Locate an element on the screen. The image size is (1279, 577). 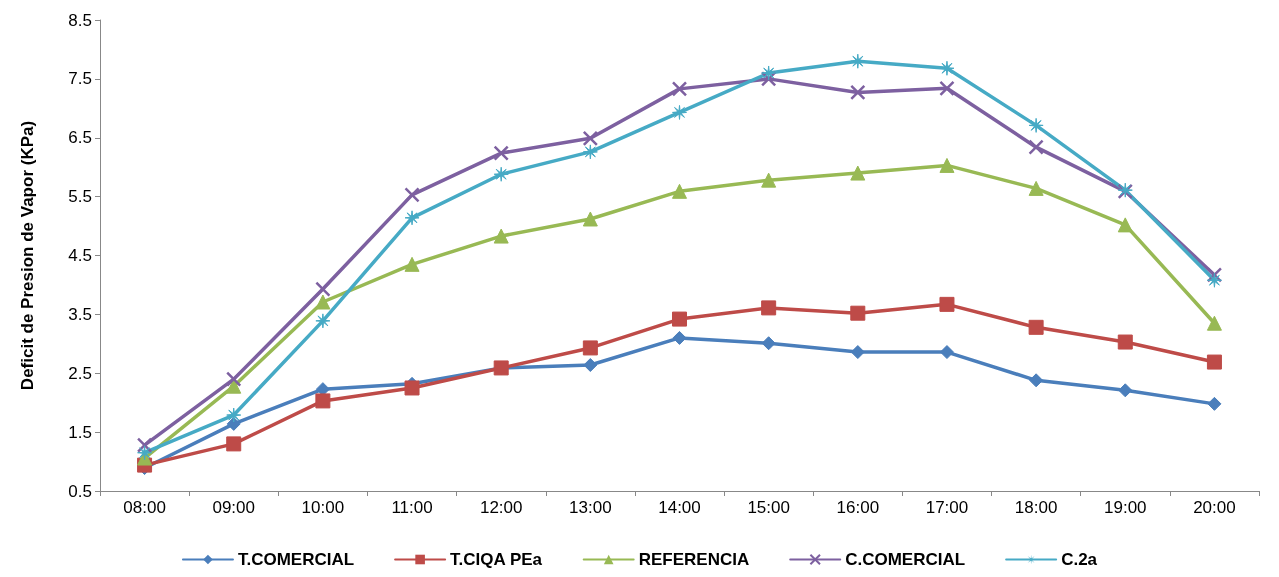
y-tick-label: 8.5 is located at coordinates (80, 20).